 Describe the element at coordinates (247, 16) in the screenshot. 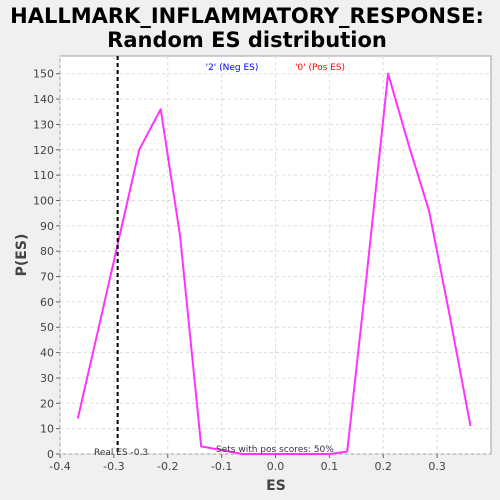

I see `chart-title-line-1: HALLMARK_INFLAMMATORY_RESPONSE:` at that location.